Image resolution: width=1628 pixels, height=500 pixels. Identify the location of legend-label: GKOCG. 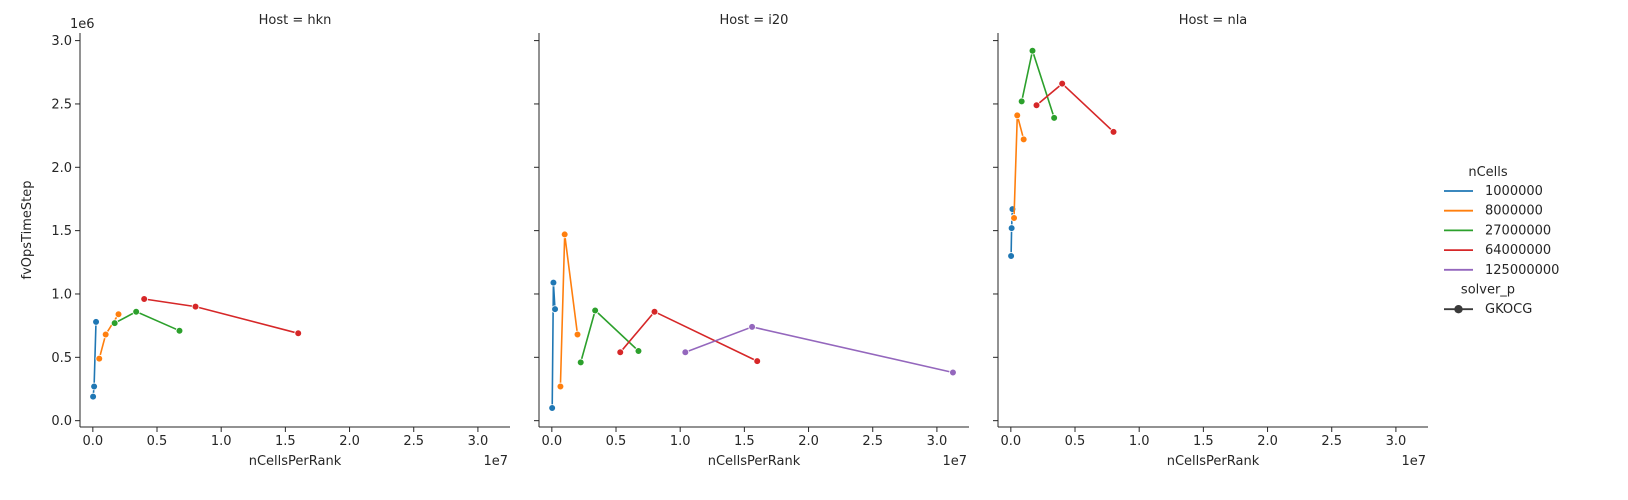
(1508, 309).